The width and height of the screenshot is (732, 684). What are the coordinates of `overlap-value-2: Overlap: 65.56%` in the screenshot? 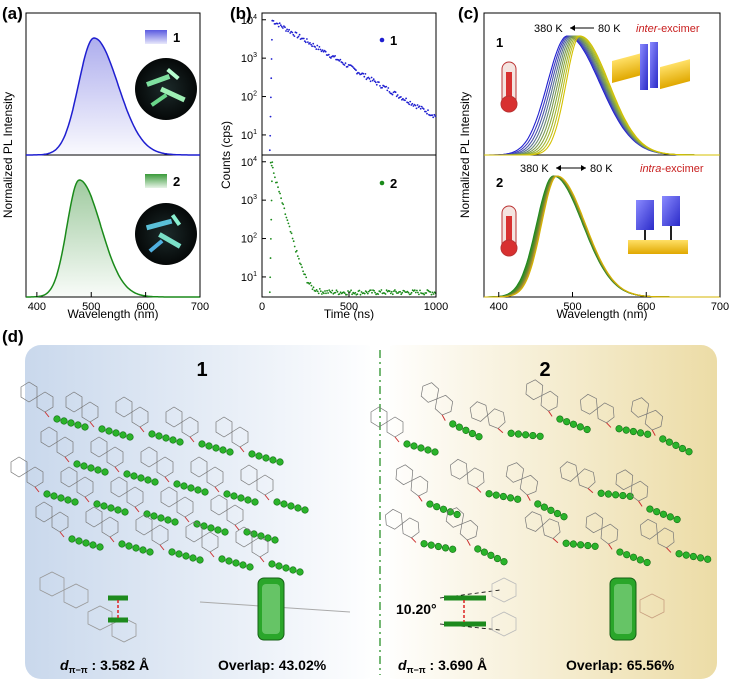 It's located at (620, 665).